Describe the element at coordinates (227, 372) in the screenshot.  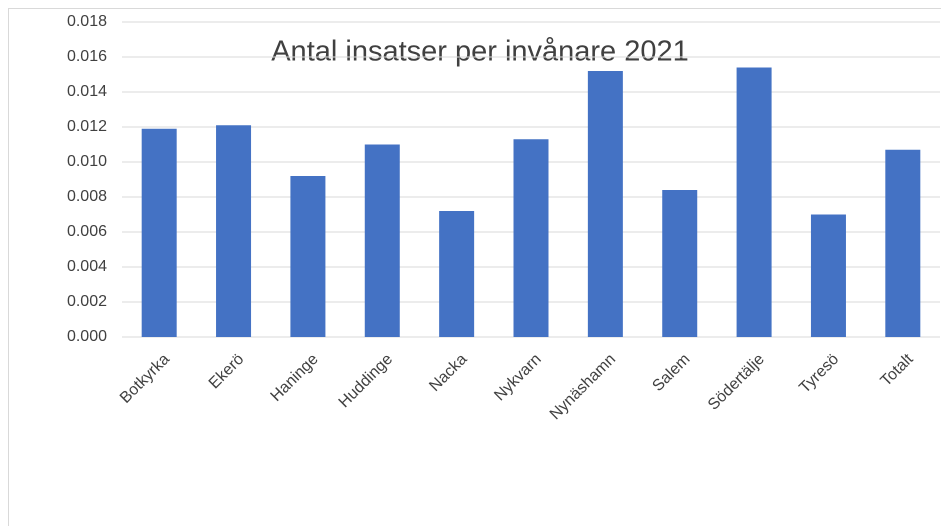
I see `x-tick-label: Ekerö` at that location.